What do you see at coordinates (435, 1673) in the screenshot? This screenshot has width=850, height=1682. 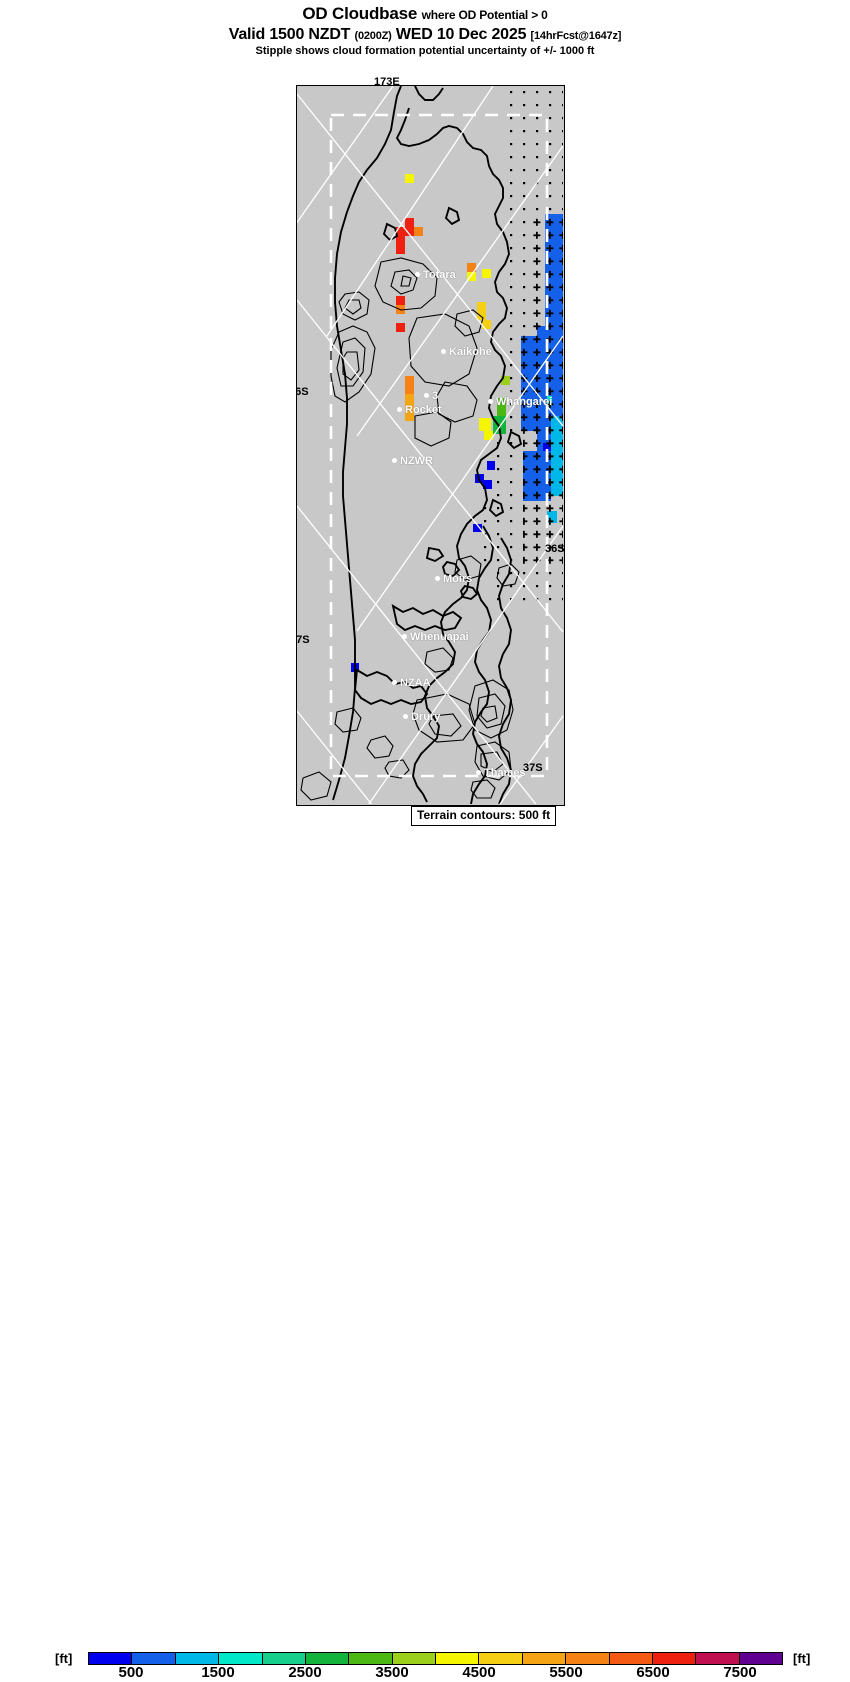 I see `colorbar-tick-labels: 500 1500 2500 3500 4500 5500 6500 7500` at bounding box center [435, 1673].